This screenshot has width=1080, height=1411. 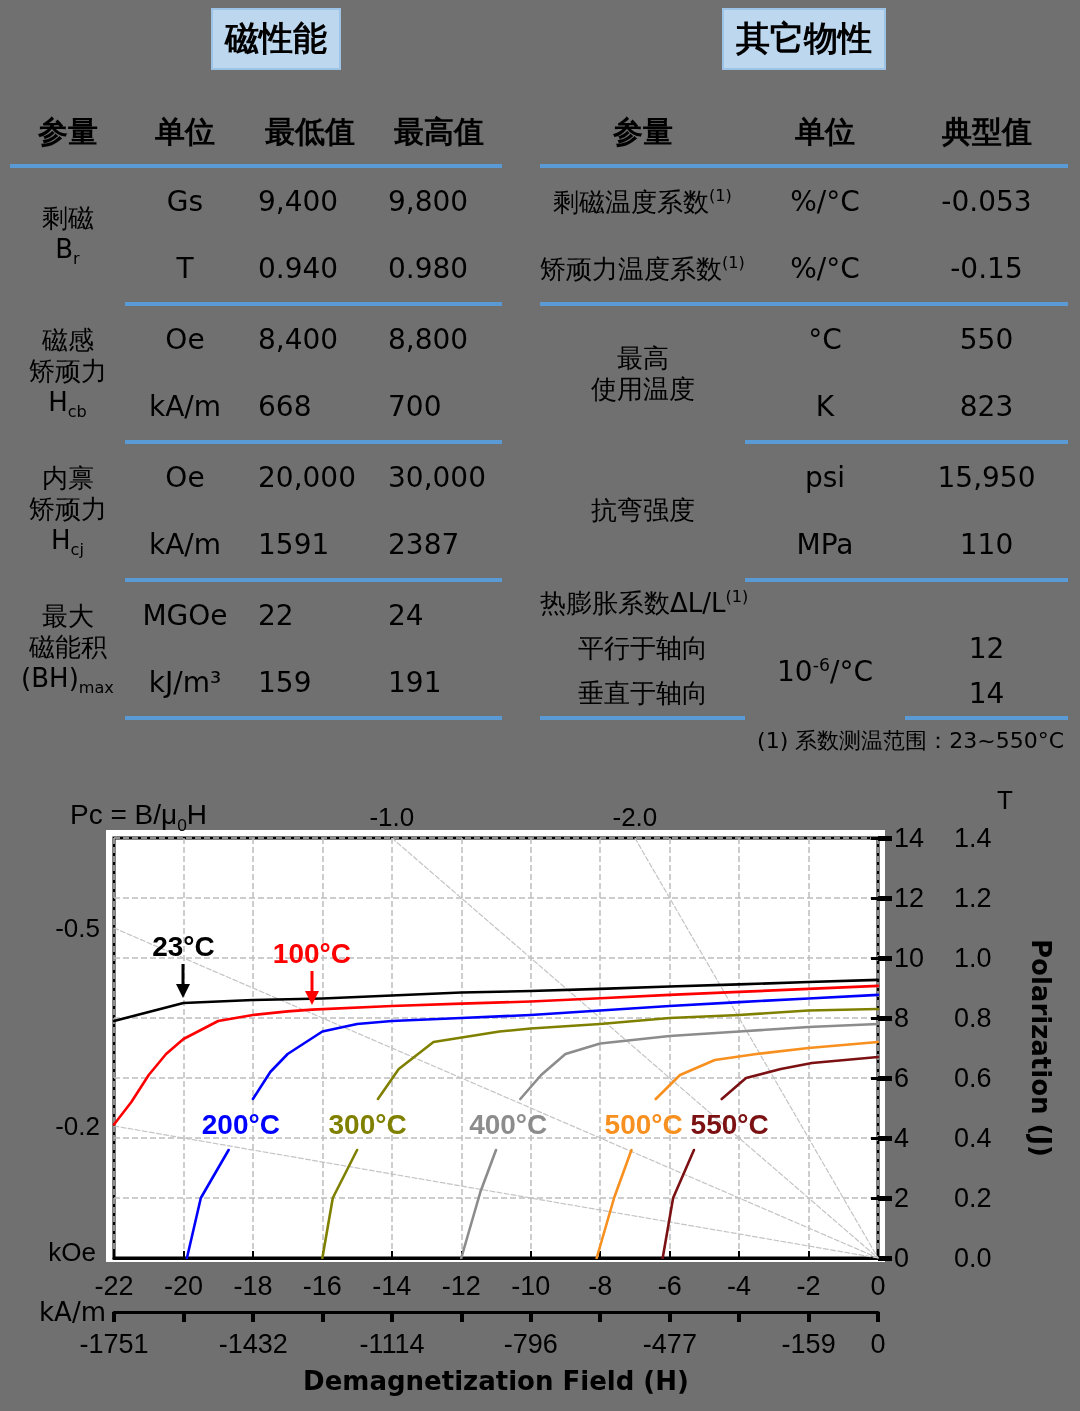 I want to click on text: H$_{cj}$, so click(x=67, y=542).